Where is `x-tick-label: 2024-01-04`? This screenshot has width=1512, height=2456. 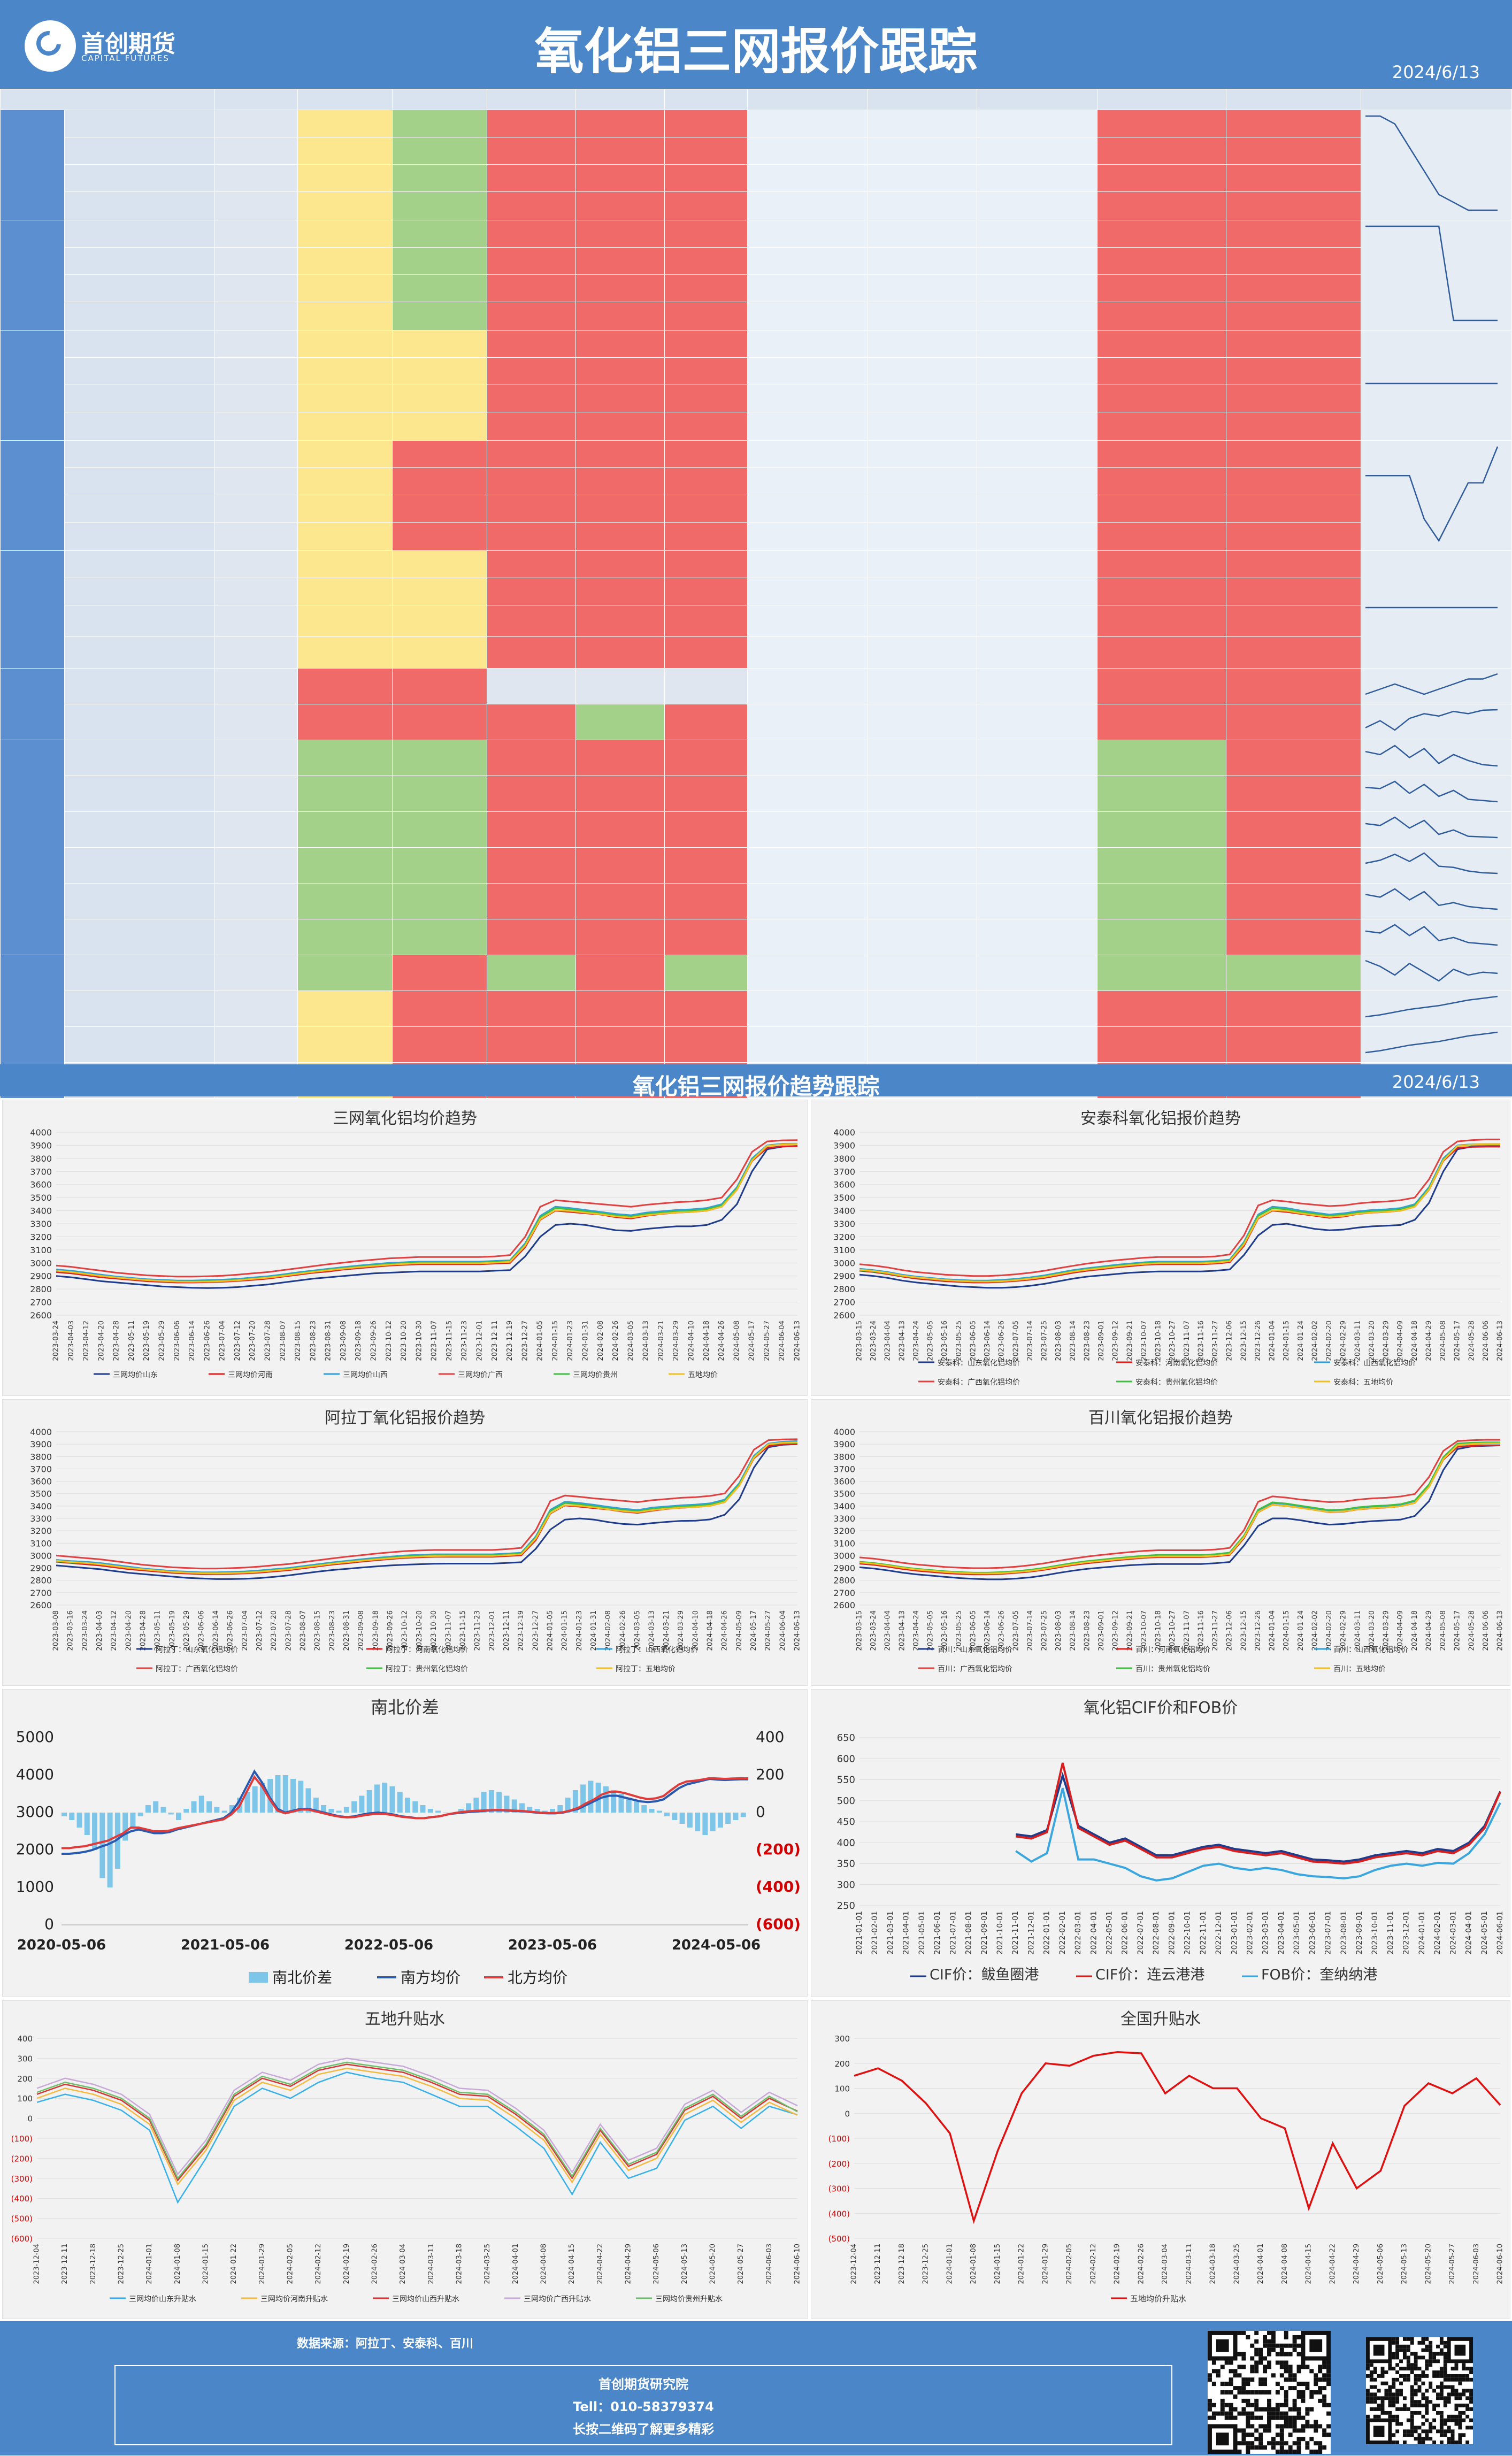 x-tick-label: 2024-01-04 is located at coordinates (1273, 1630).